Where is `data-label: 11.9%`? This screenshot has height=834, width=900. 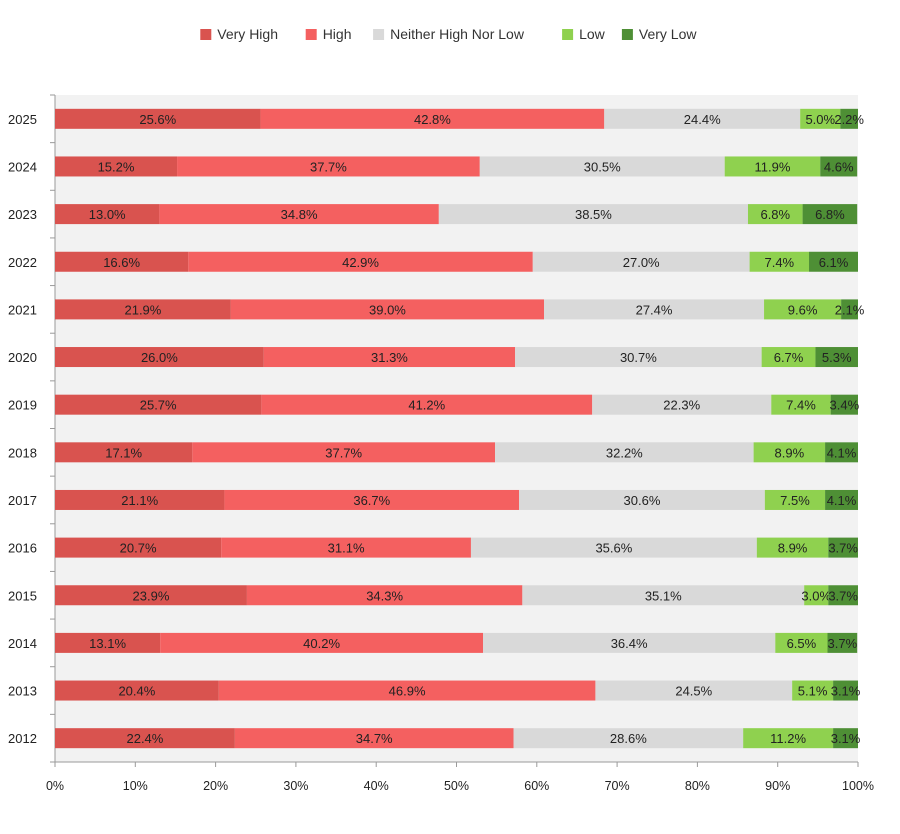
data-label: 11.9% is located at coordinates (773, 166).